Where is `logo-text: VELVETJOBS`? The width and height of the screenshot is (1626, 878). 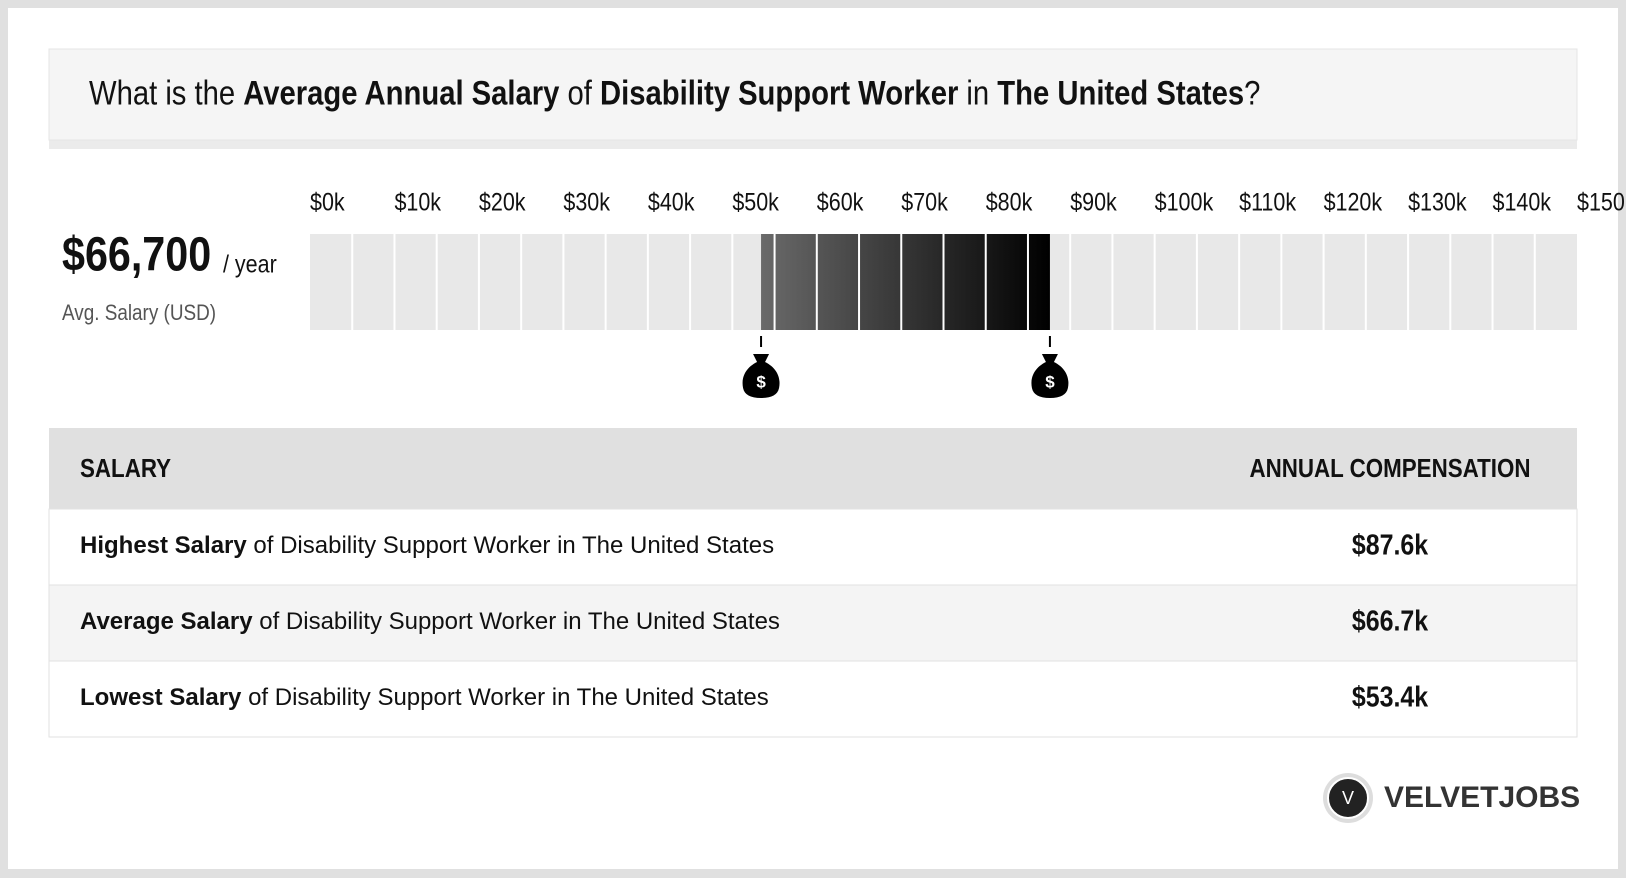
logo-text: VELVETJOBS is located at coordinates (1482, 797).